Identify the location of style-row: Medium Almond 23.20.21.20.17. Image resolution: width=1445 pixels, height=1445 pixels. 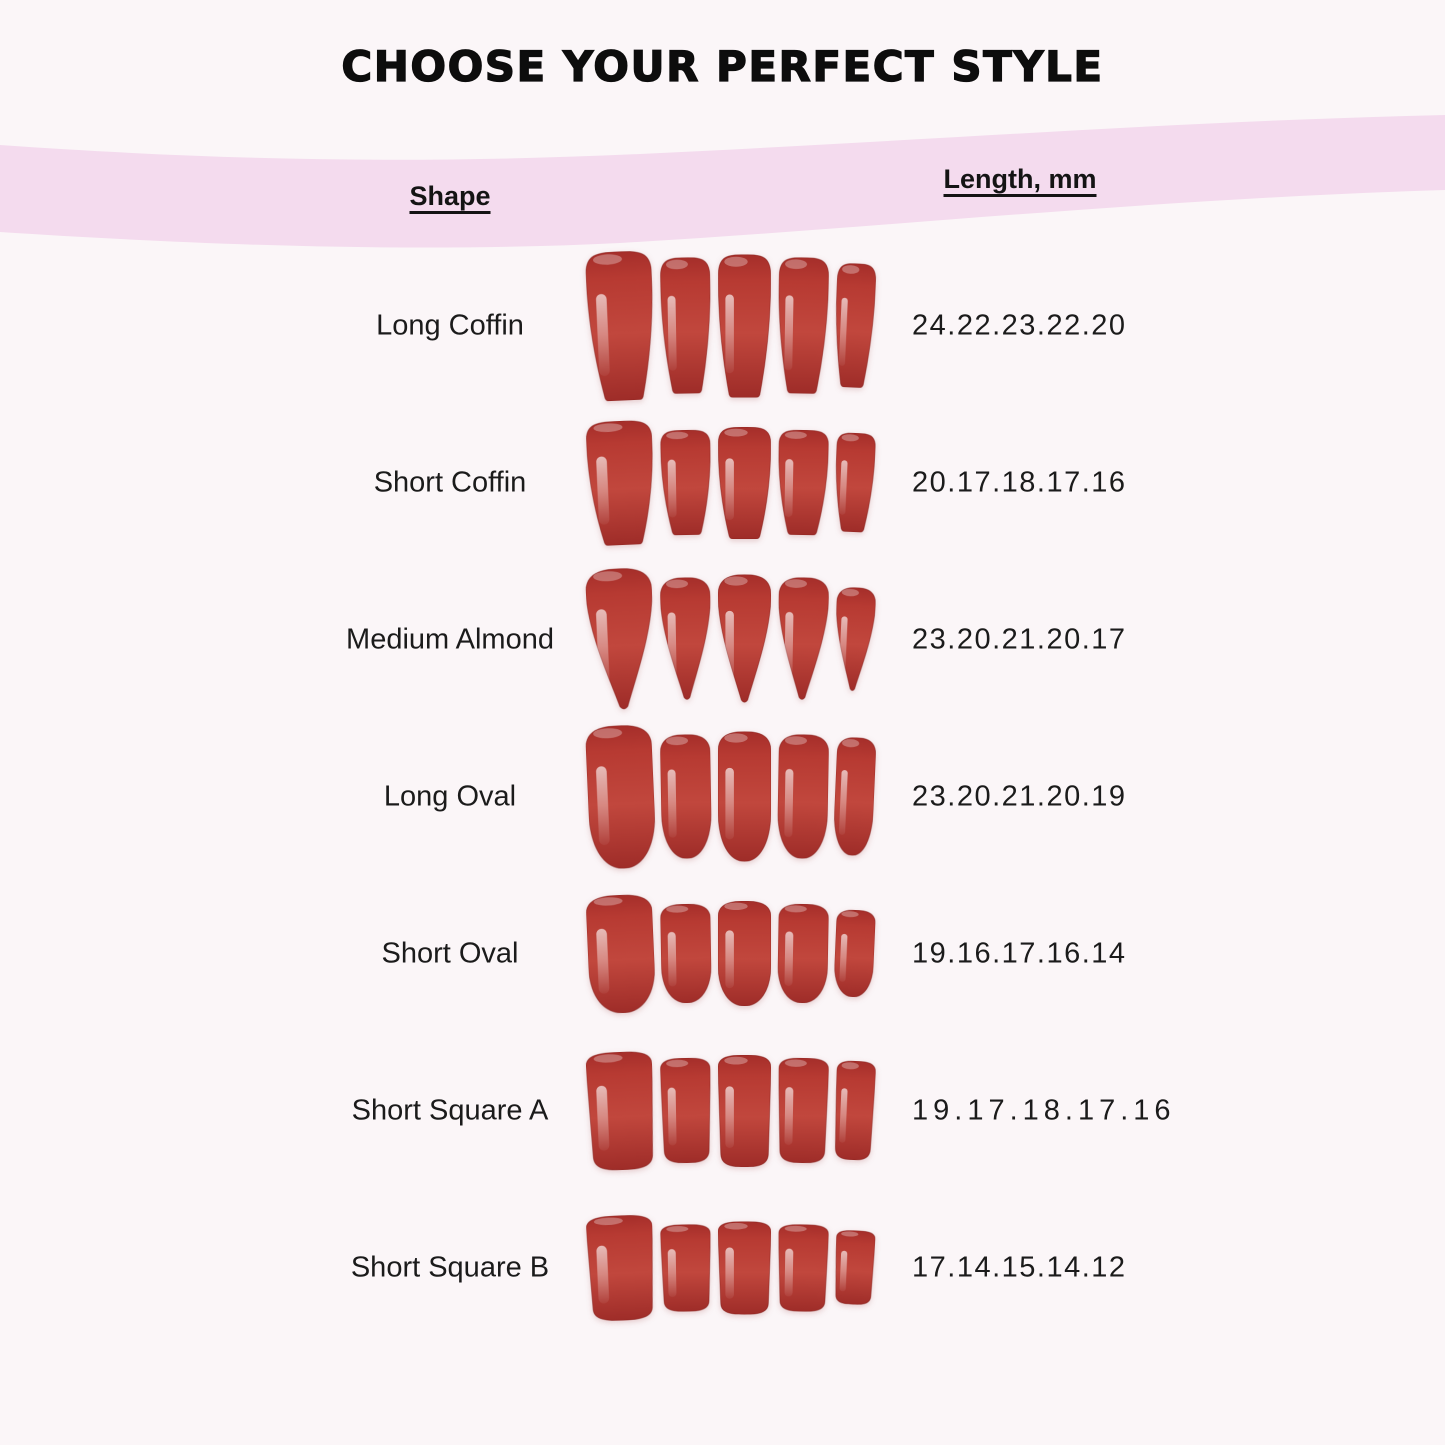
(722, 639).